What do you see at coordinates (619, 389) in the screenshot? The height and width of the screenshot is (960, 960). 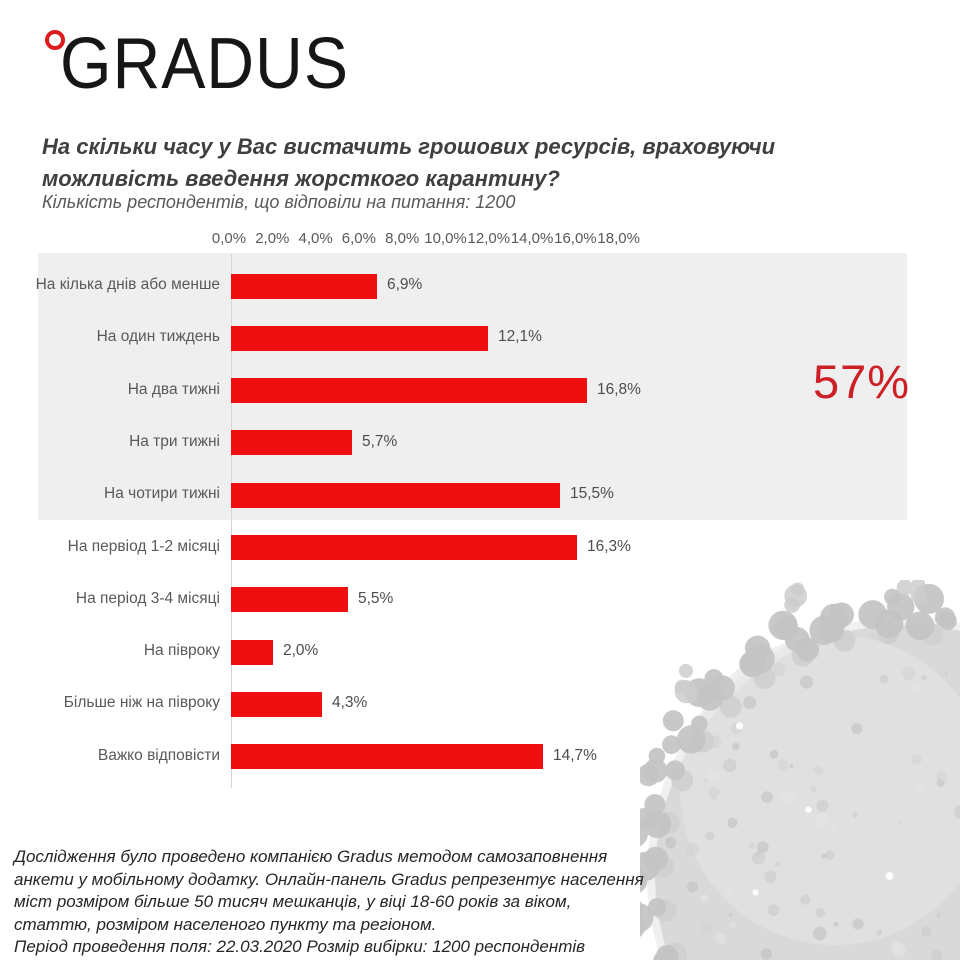 I see `value-label: 16,8%` at bounding box center [619, 389].